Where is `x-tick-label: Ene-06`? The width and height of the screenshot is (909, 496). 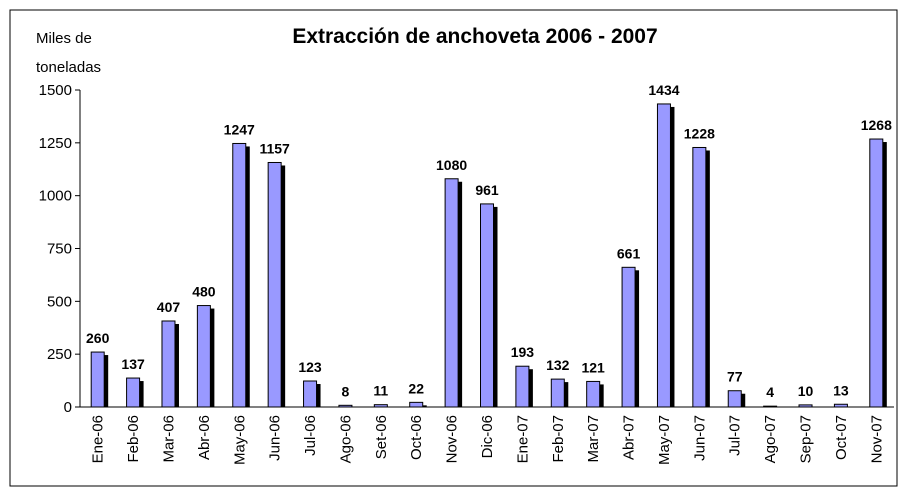 x-tick-label: Ene-06 is located at coordinates (98, 439).